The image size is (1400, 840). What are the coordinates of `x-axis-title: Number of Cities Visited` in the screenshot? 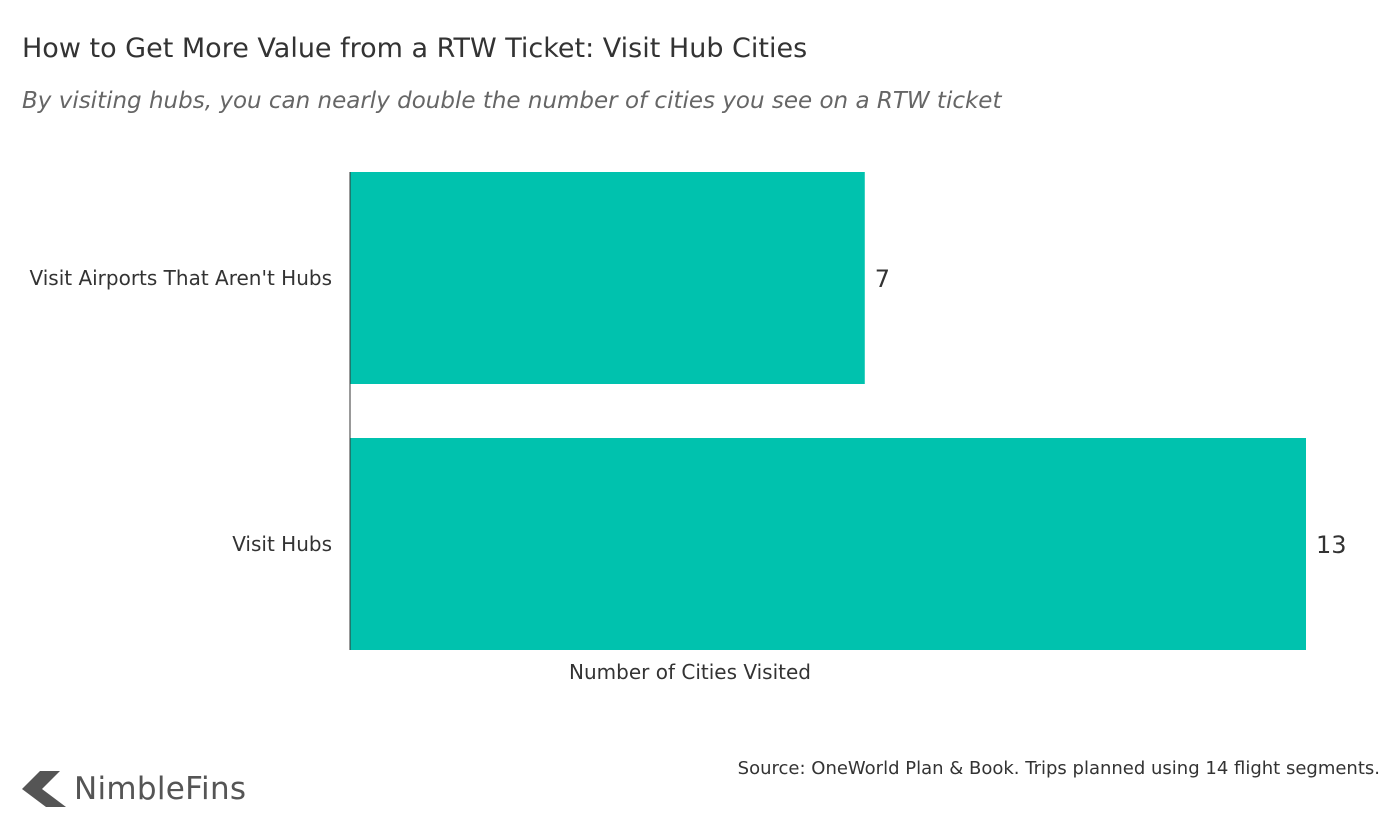 It's located at (690, 672).